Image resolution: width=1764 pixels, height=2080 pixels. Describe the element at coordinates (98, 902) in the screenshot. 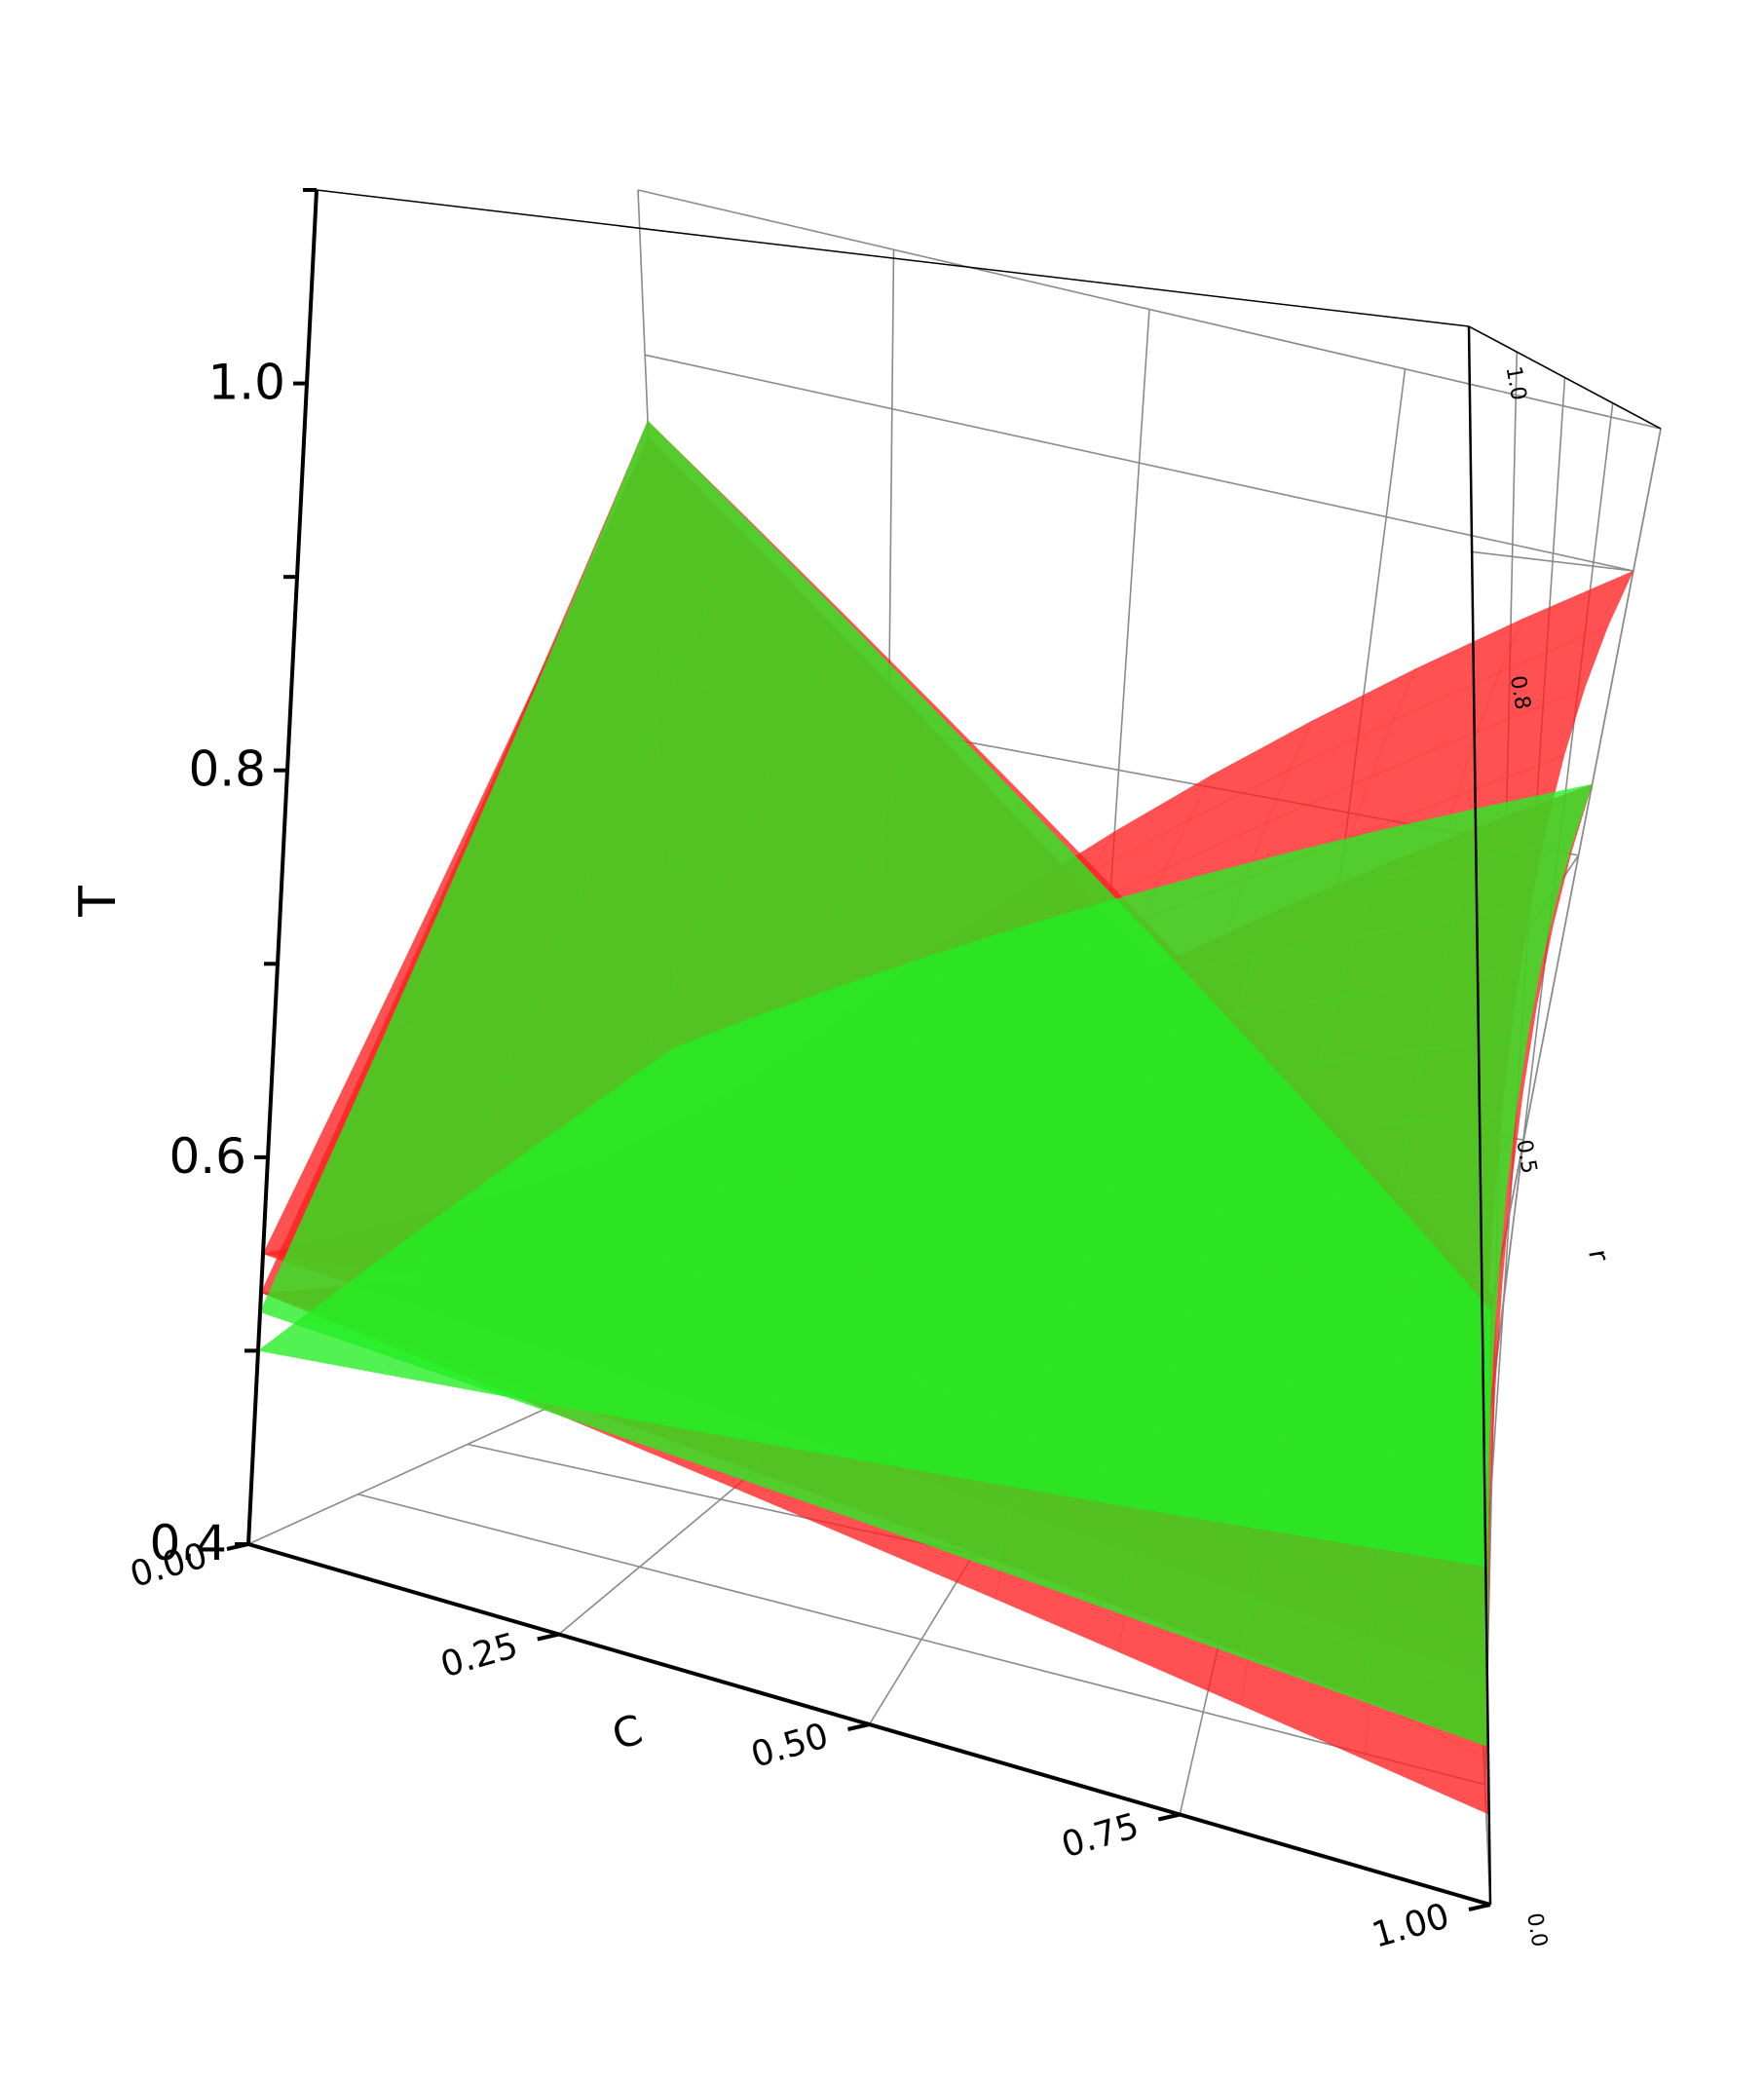

I see `z-axis-title: T` at that location.